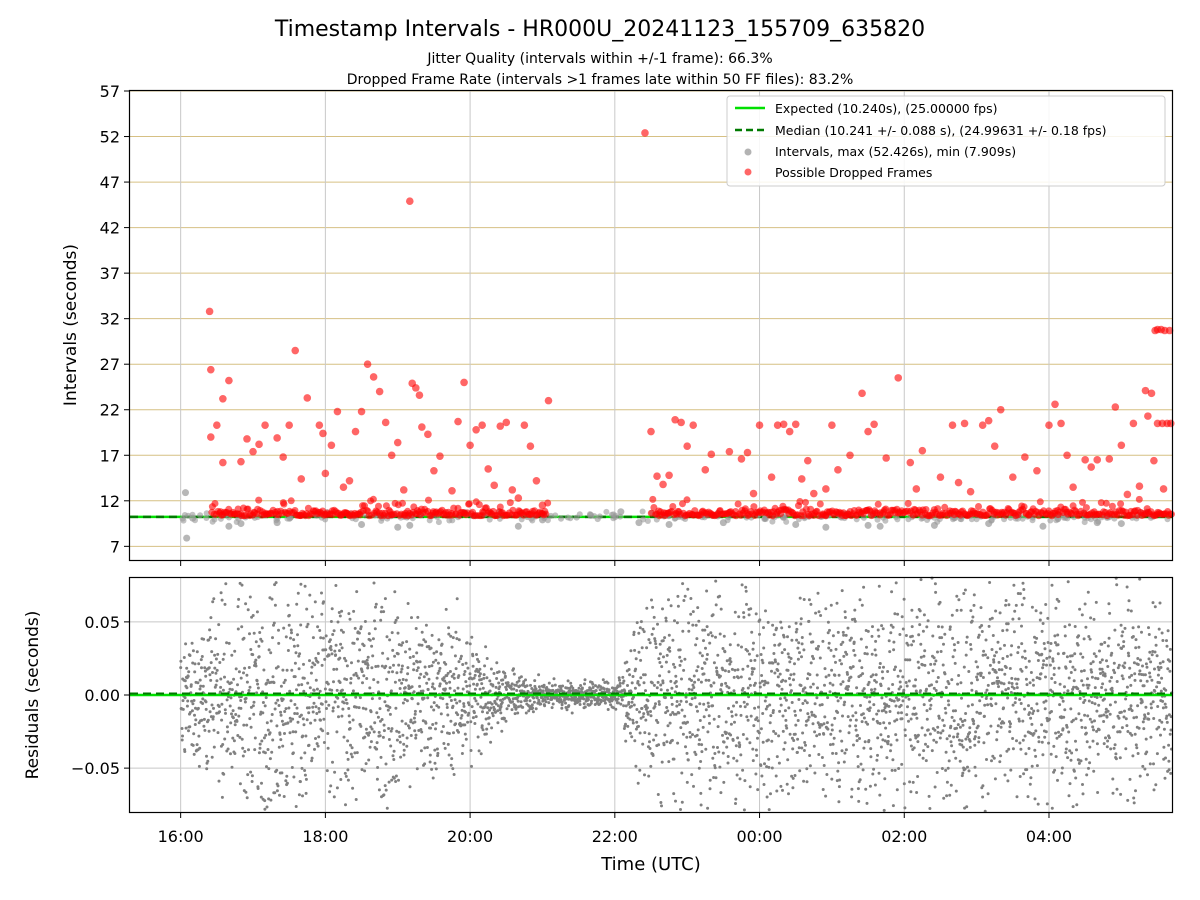  I want to click on bottom-xtick-label: 22:00, so click(615, 836).